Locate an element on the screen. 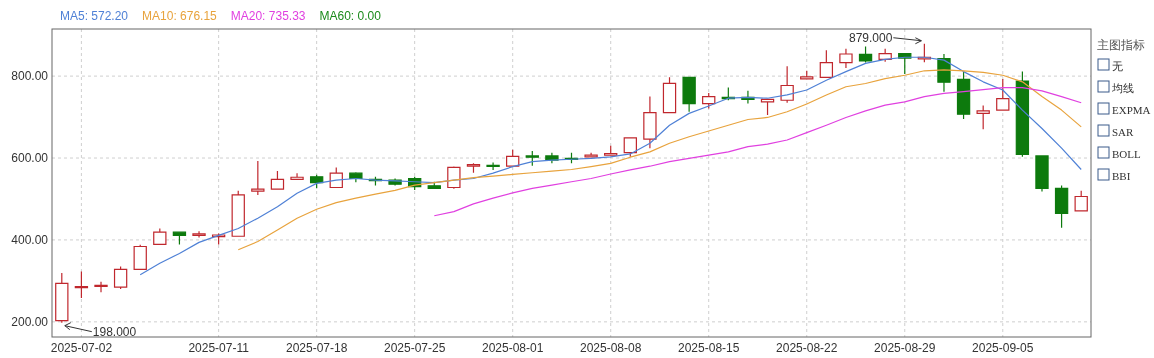 The height and width of the screenshot is (358, 1154). annotation: 879.000 is located at coordinates (870, 37).